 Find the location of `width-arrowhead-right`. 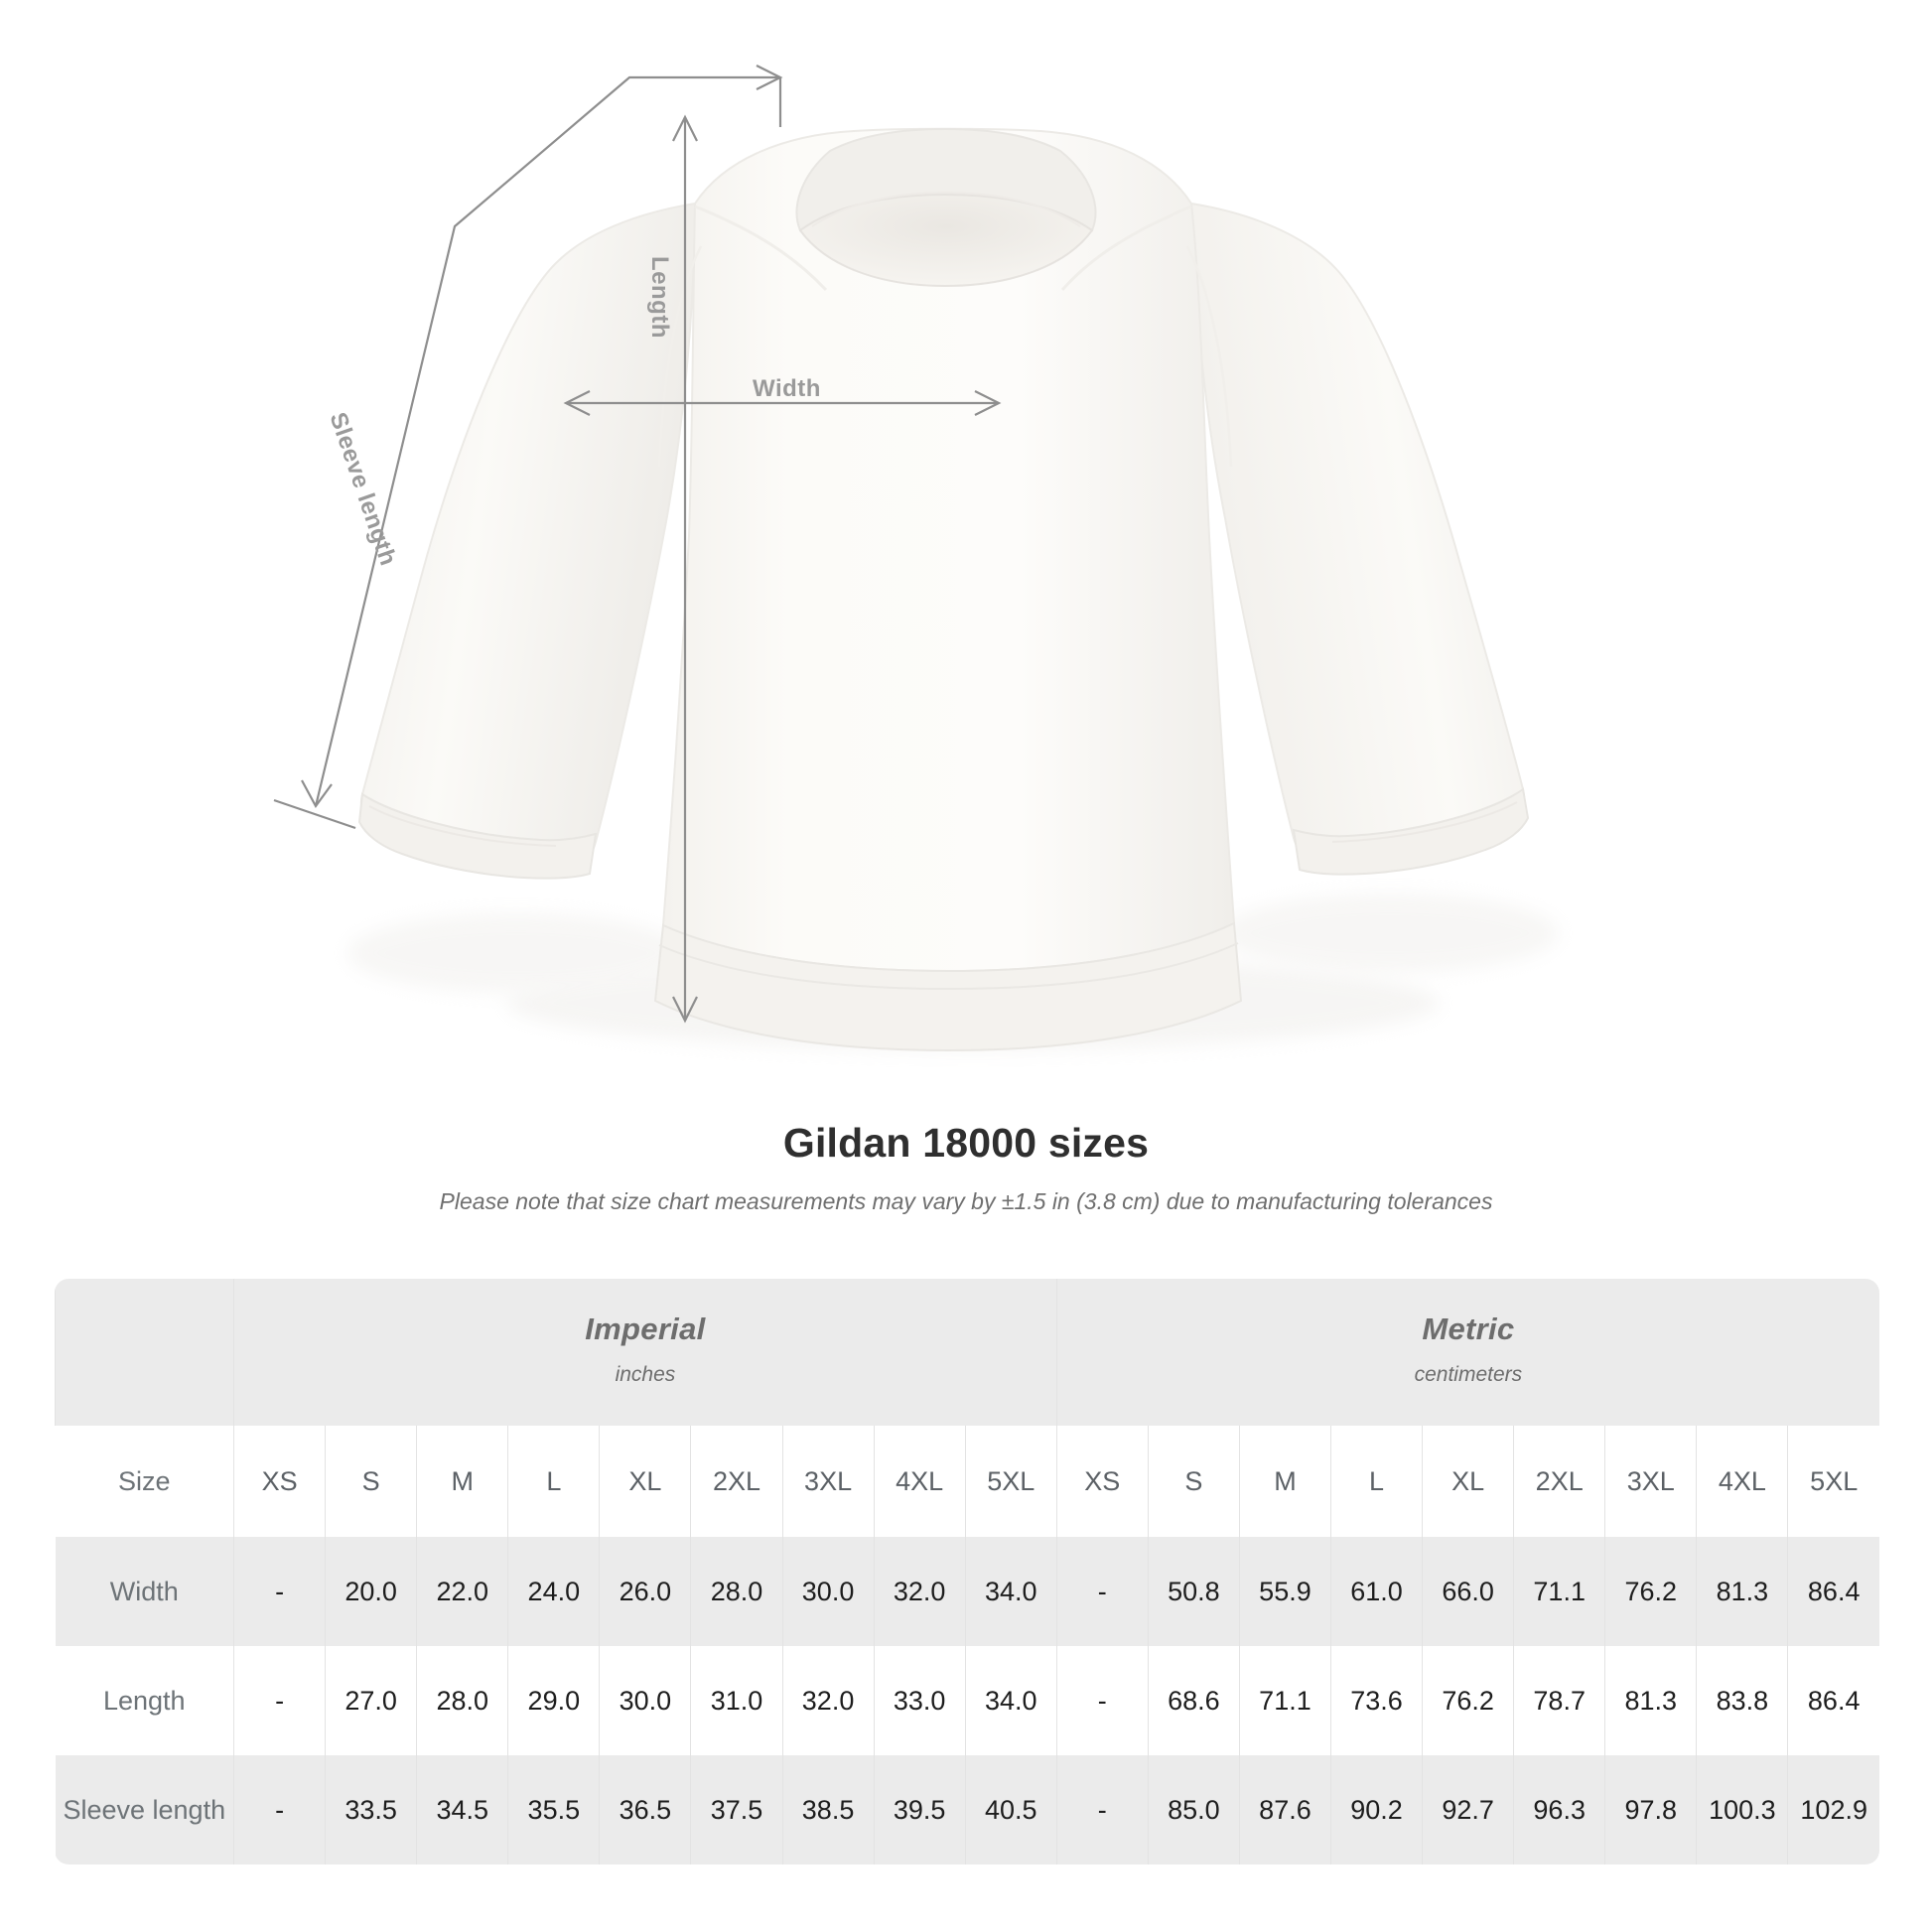

width-arrowhead-right is located at coordinates (988, 403).